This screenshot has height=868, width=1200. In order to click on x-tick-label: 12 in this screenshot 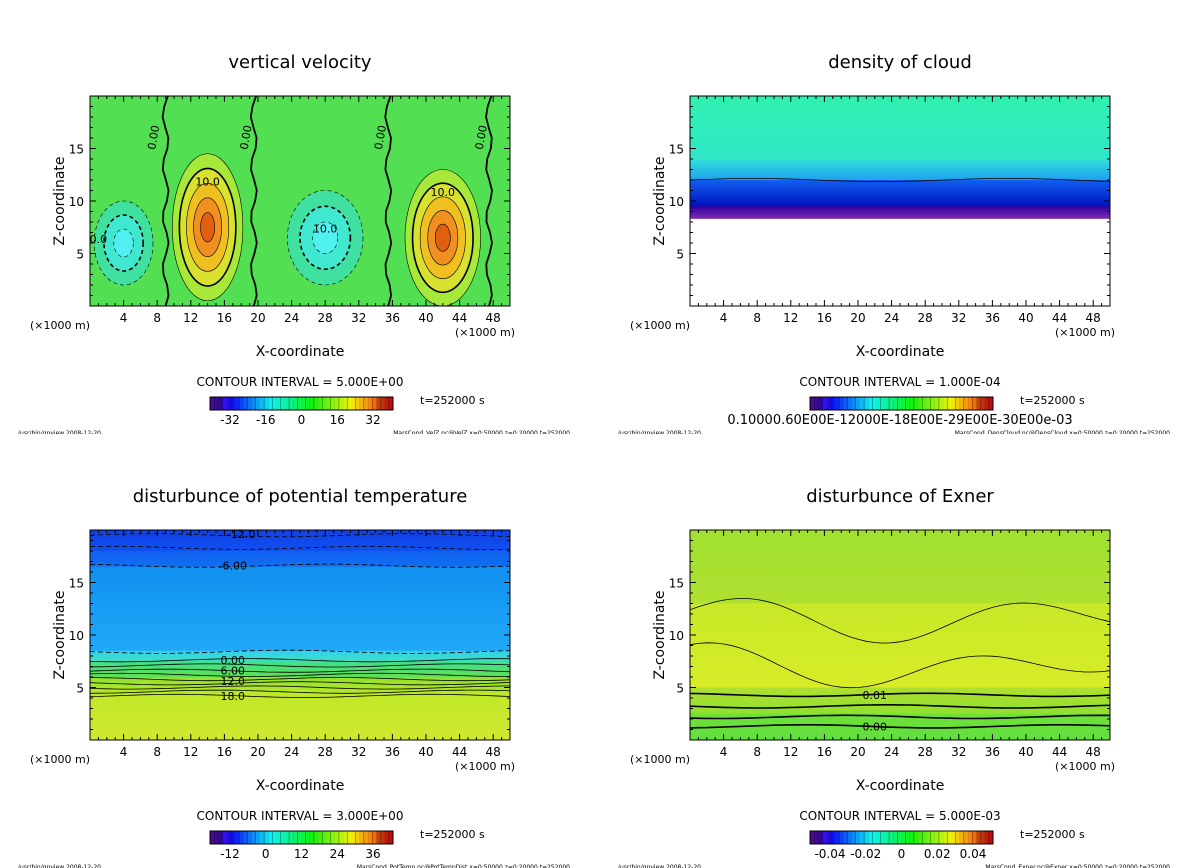, I will do `click(790, 752)`.